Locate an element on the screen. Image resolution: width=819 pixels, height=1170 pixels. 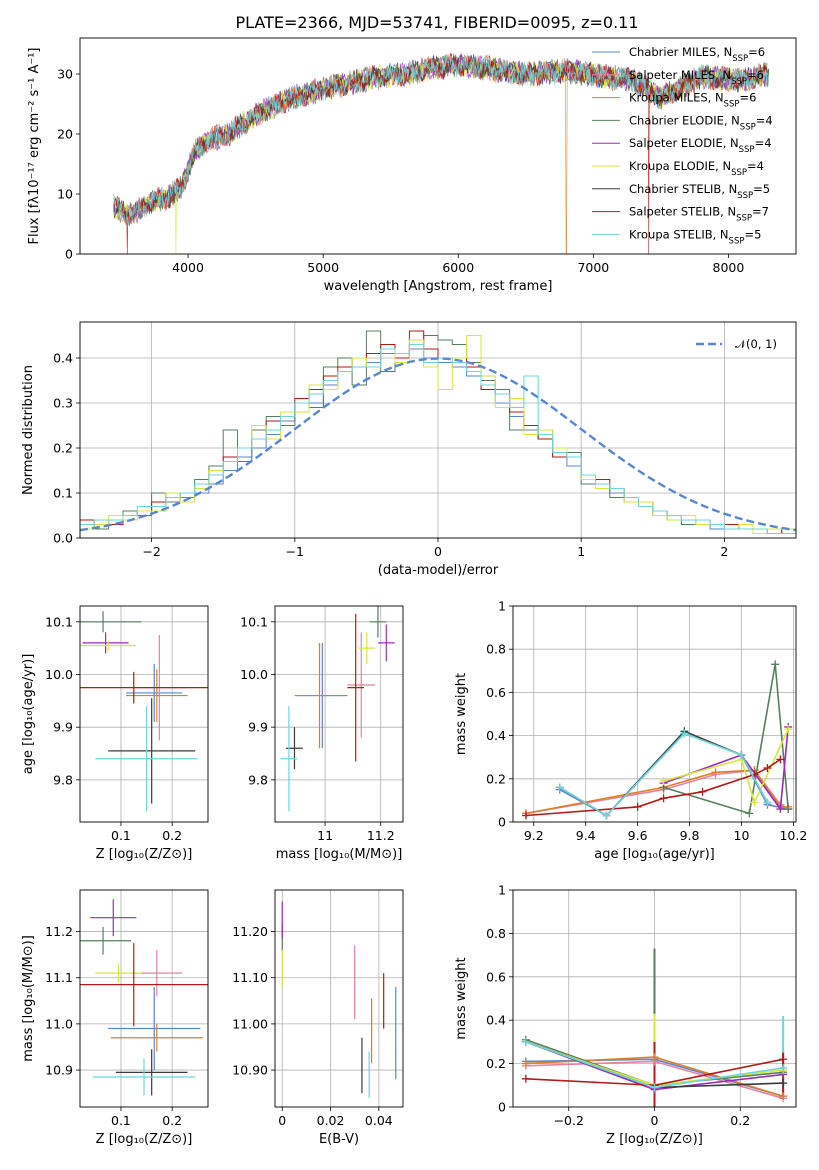
legend-nssp-value: =7 is located at coordinates (760, 212).